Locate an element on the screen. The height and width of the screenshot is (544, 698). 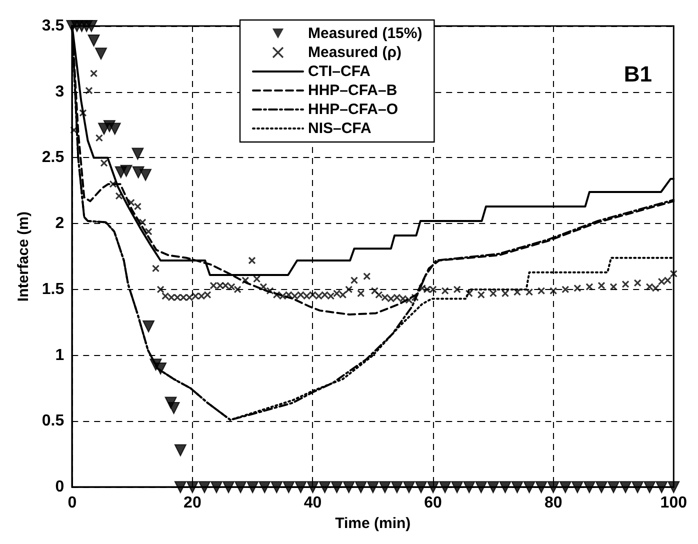
x-axis-title: Time (min) is located at coordinates (373, 523).